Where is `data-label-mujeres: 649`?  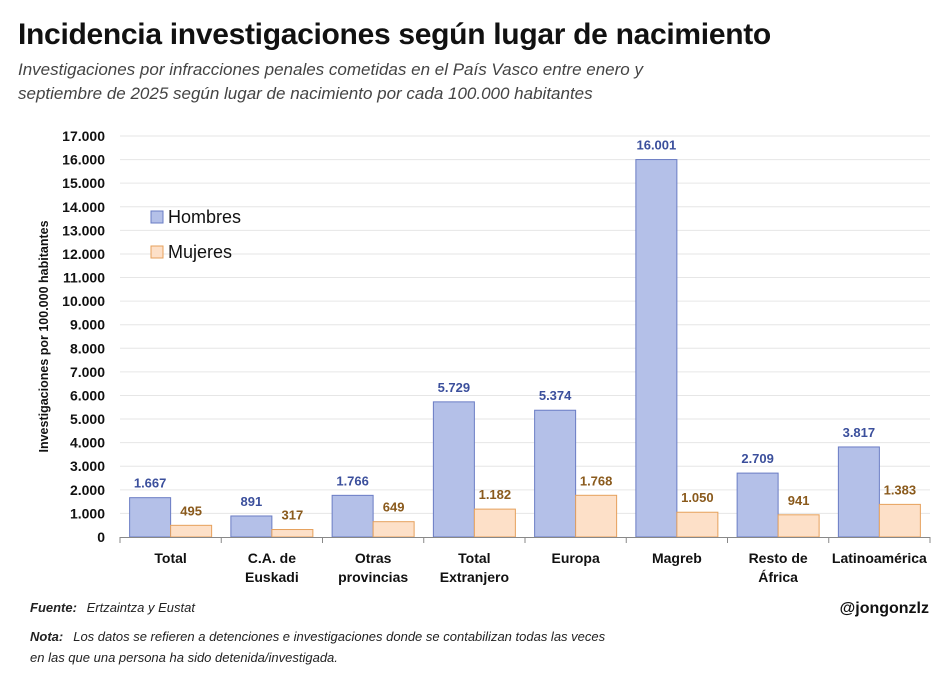 data-label-mujeres: 649 is located at coordinates (394, 507).